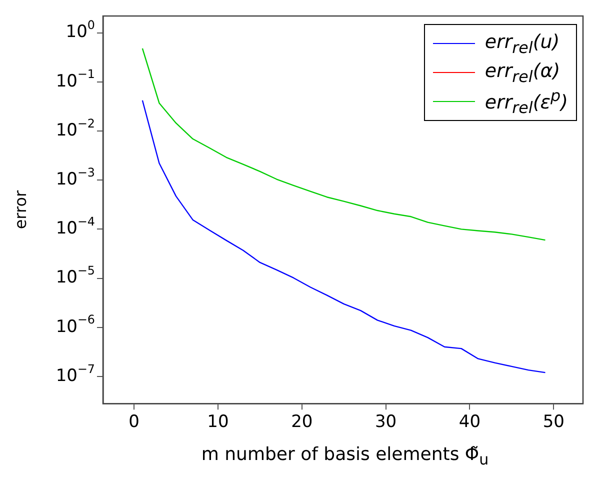 The width and height of the screenshot is (595, 490). I want to click on x-tick-label: 20, so click(302, 422).